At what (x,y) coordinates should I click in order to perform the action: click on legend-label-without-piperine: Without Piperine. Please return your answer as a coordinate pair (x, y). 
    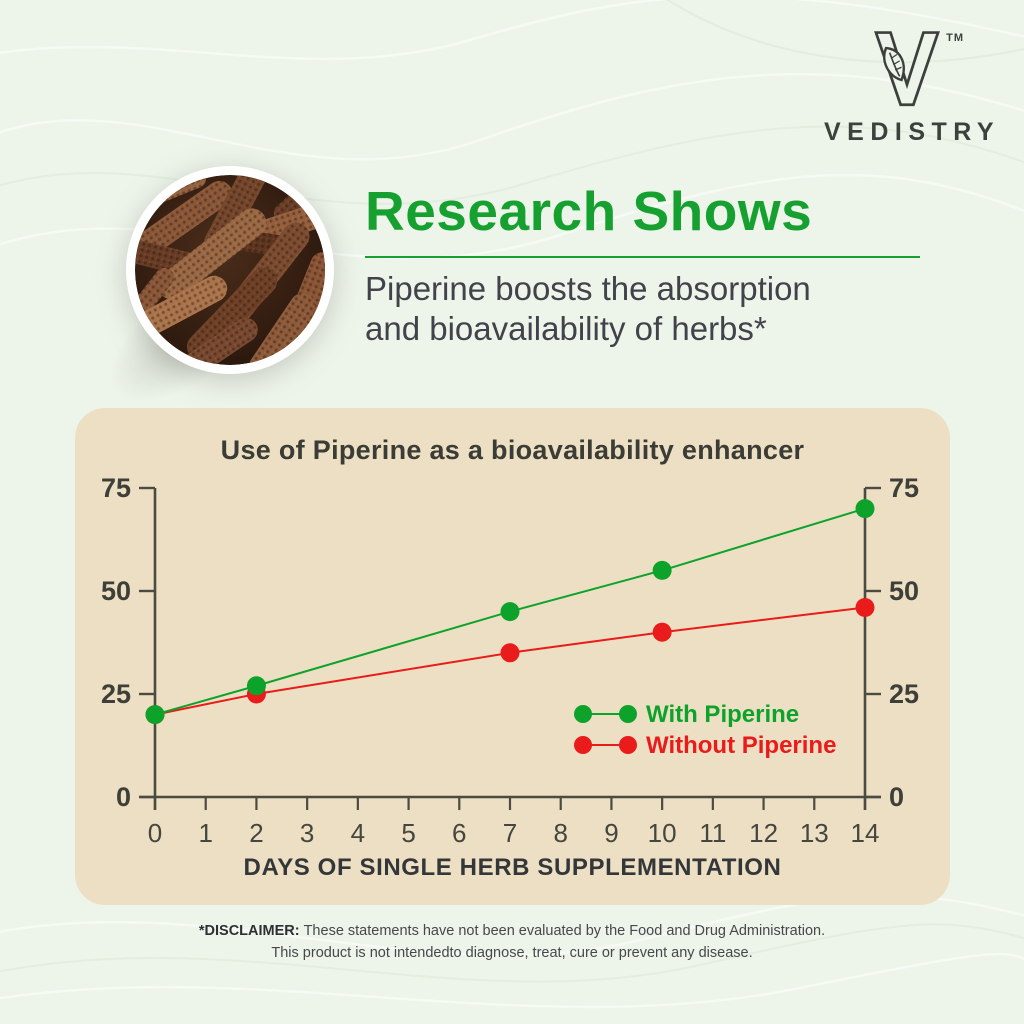
    Looking at the image, I should click on (741, 745).